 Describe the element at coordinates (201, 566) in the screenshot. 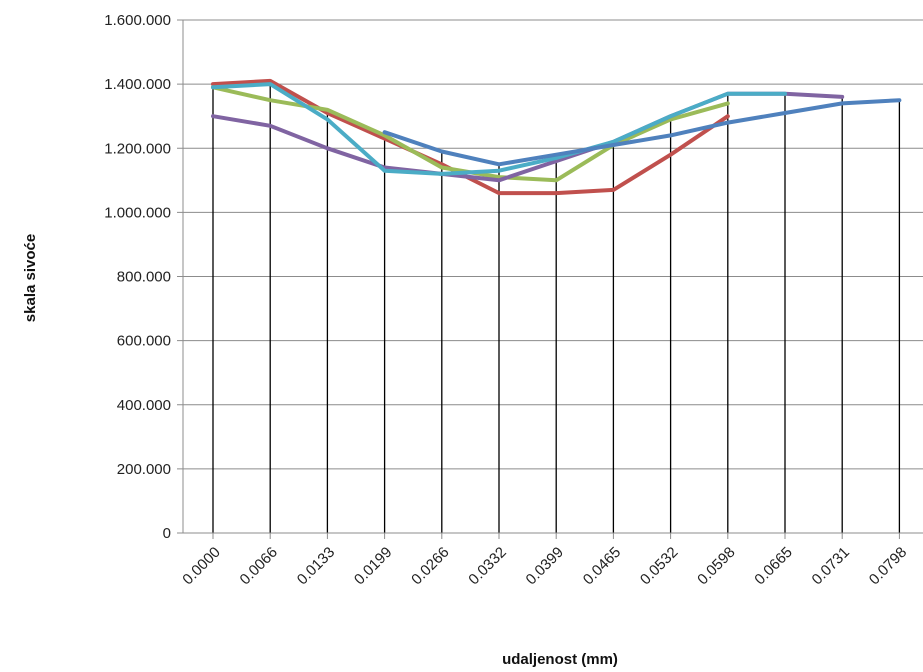

I see `x-tick-label: 0.0000` at that location.